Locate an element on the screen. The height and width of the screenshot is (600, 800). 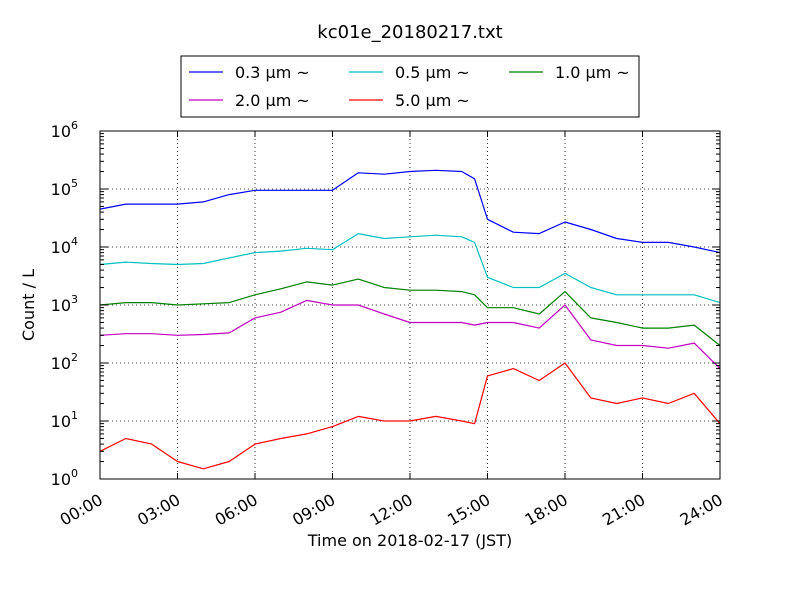
legend-box is located at coordinates (410, 86).